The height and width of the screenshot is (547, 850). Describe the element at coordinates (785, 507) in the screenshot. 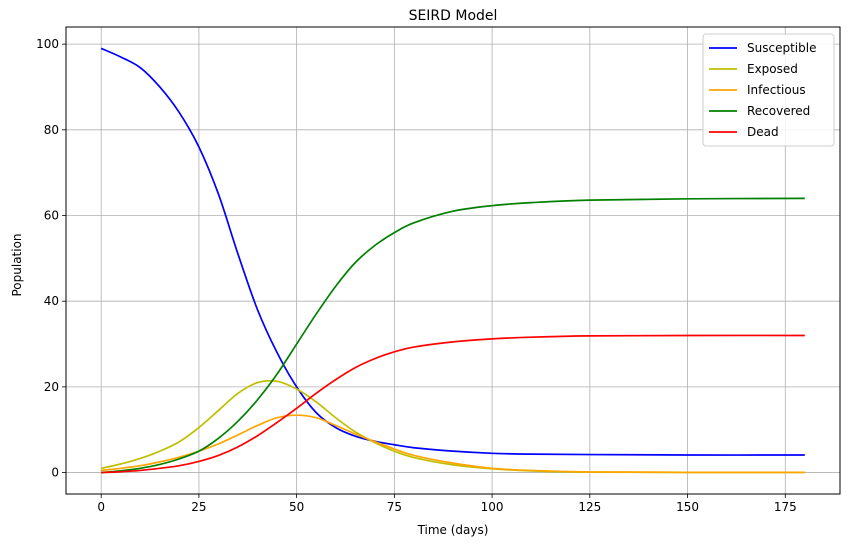

I see `x-tick-label: 175` at that location.